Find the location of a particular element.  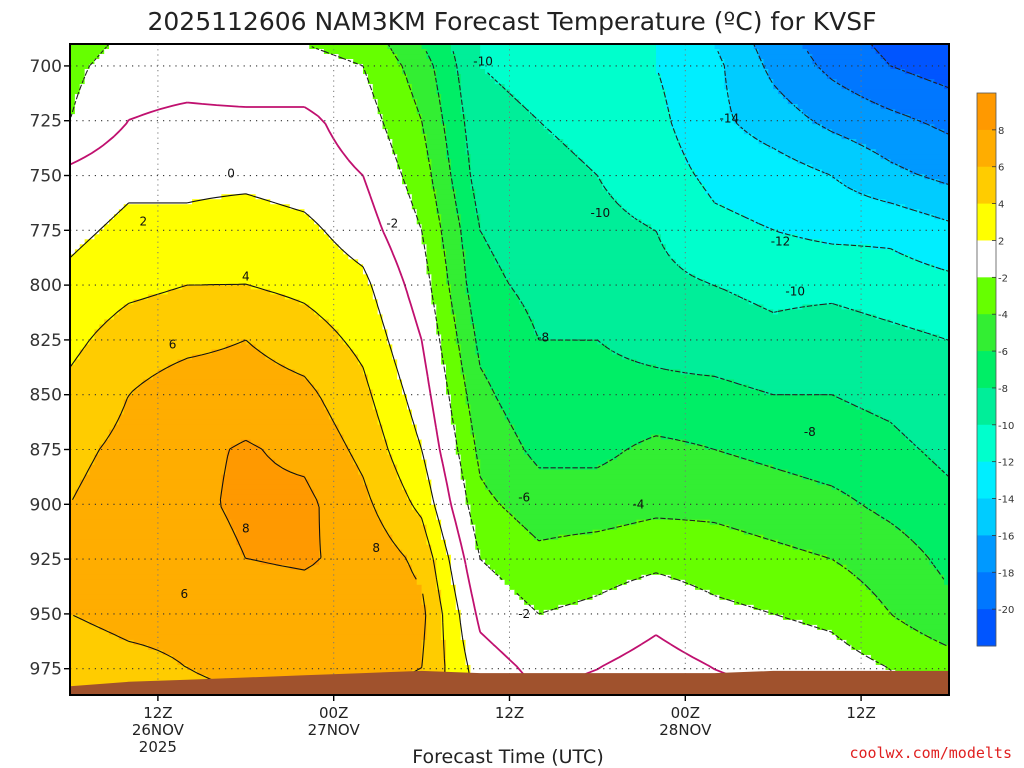

colorbar-label: -20 is located at coordinates (1006, 610).